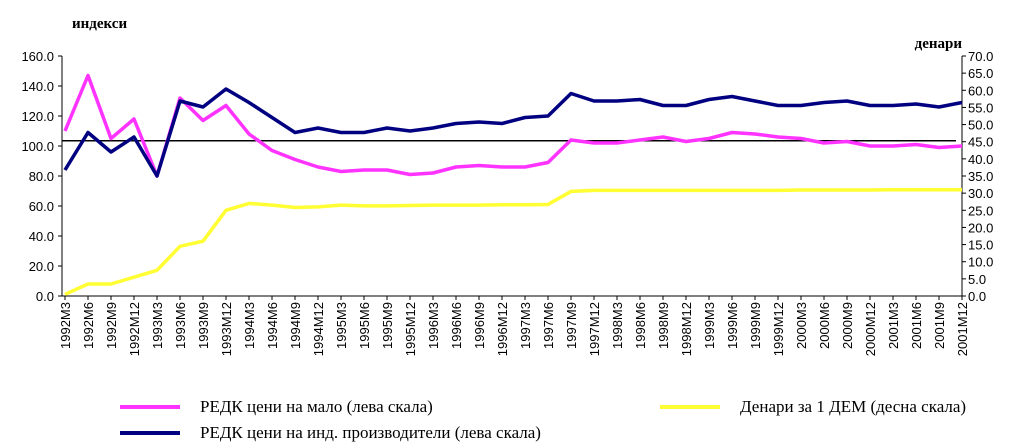  What do you see at coordinates (980, 90) in the screenshot?
I see `y2-tick-label: 60.0` at bounding box center [980, 90].